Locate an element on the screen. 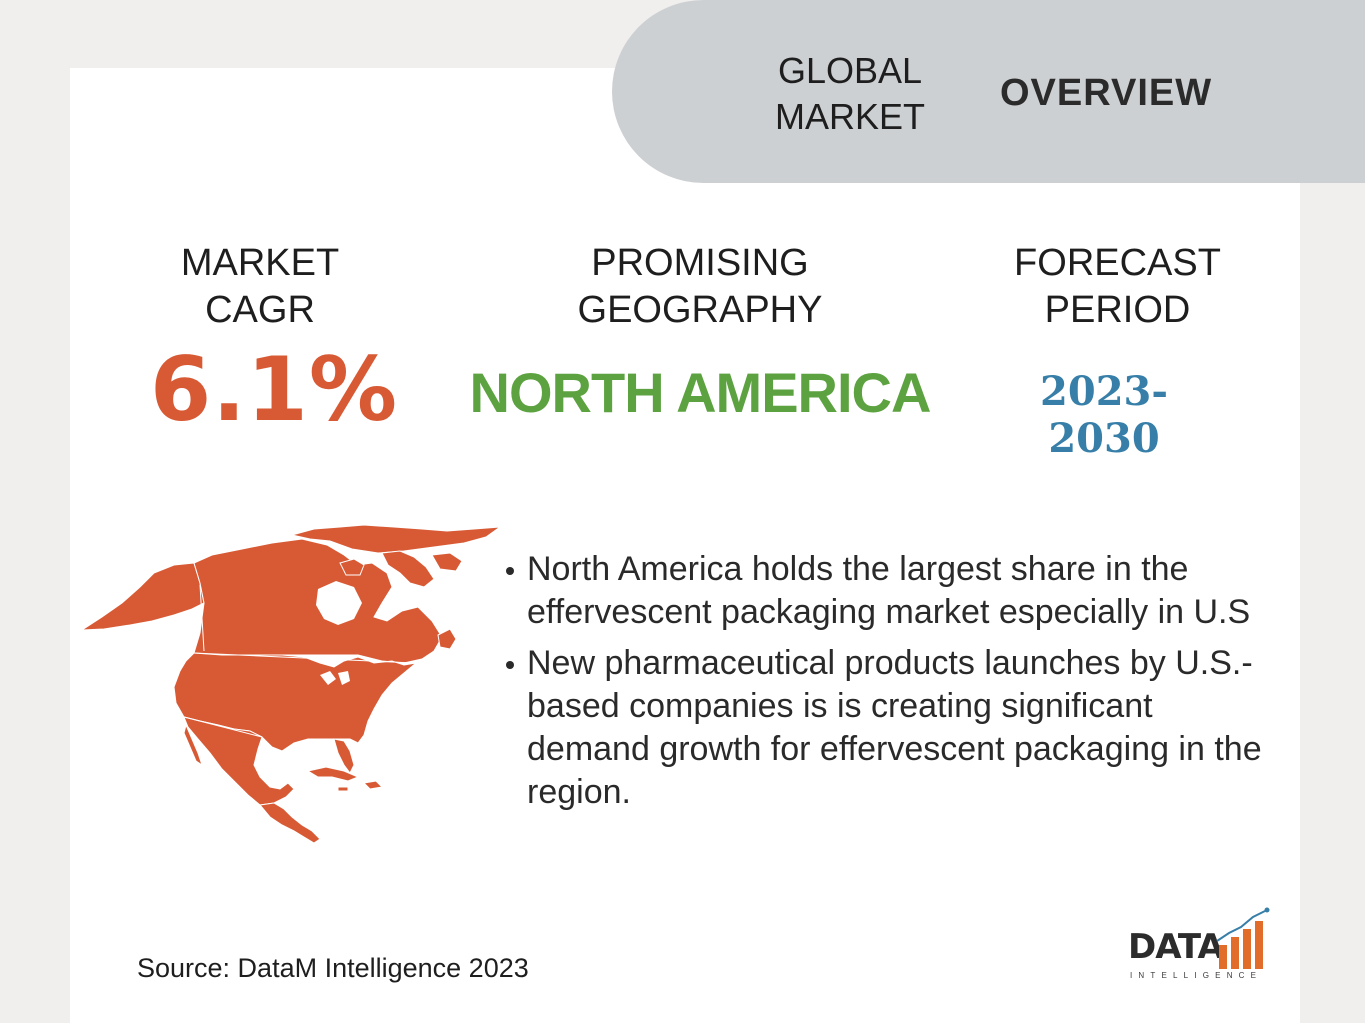 The width and height of the screenshot is (1365, 1023). datam-logo: DATA INTELLIGENCE is located at coordinates (1203, 945).